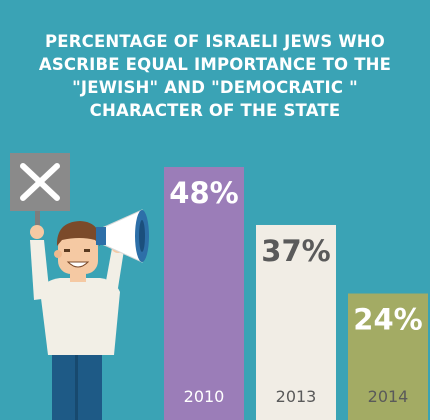 Image resolution: width=430 pixels, height=420 pixels. What do you see at coordinates (388, 356) in the screenshot?
I see `bar-2014` at bounding box center [388, 356].